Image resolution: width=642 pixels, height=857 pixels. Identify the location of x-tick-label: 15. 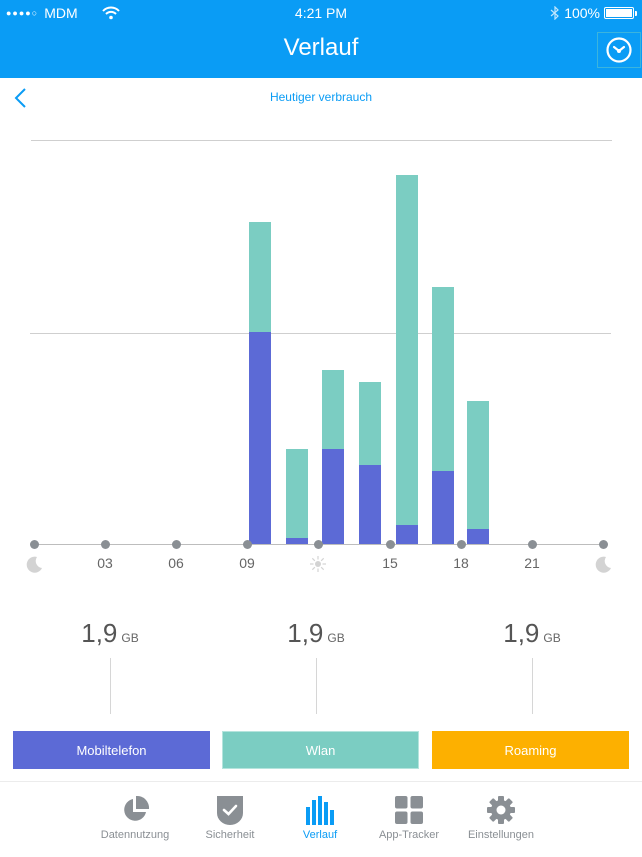
(390, 563).